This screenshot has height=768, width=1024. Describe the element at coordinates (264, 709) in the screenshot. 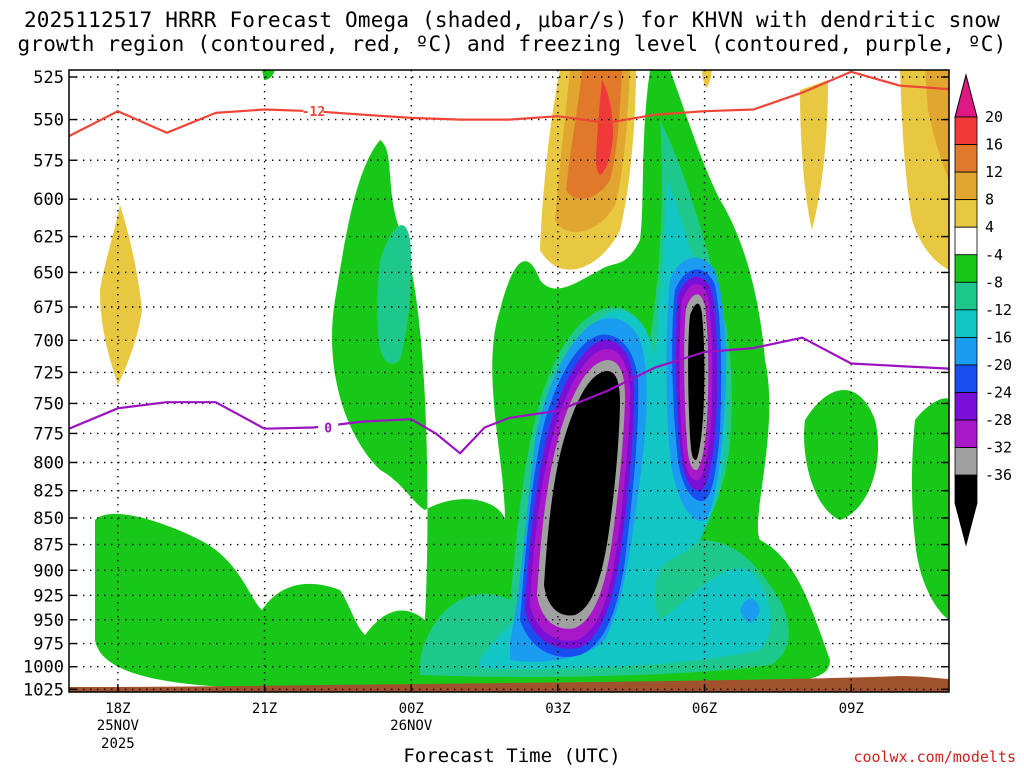

I see `x-tick-label: 21Z` at that location.